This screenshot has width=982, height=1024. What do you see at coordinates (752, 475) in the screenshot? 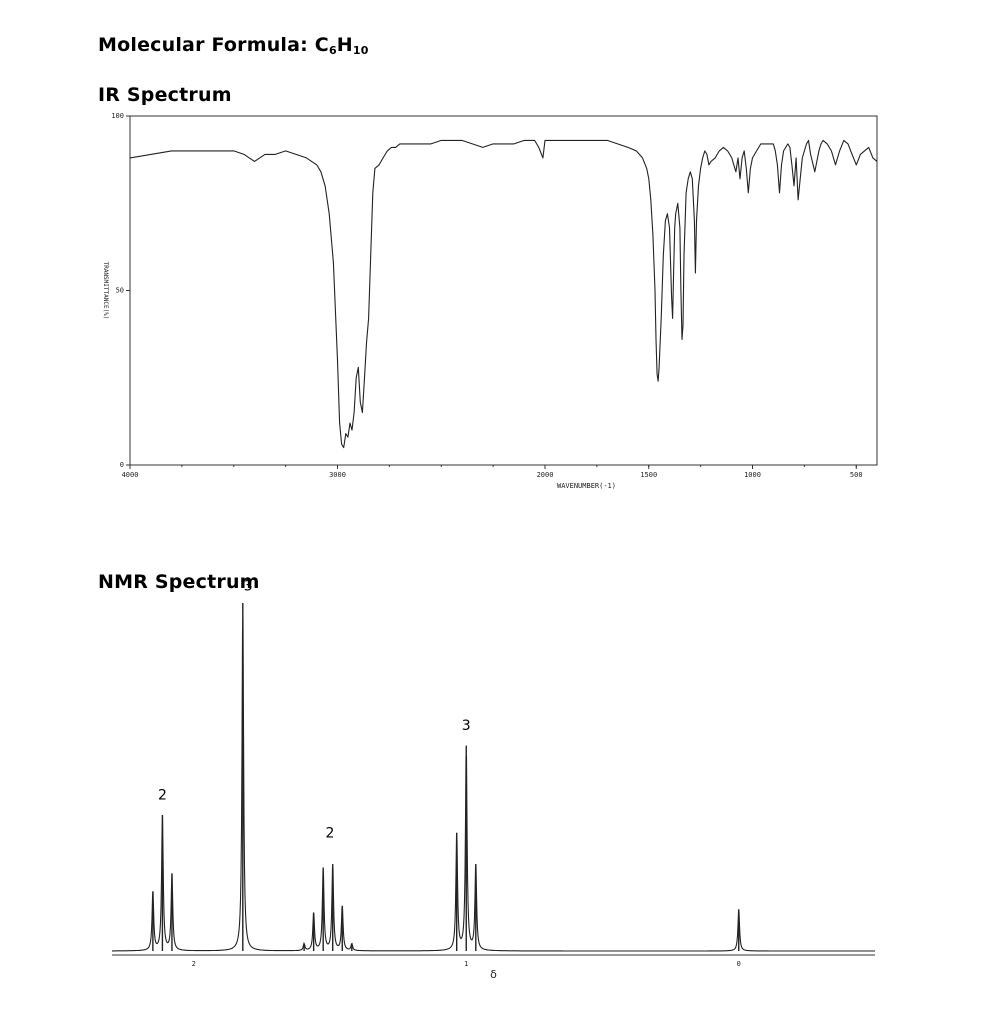
I see `ir-x-tick-label: 1000` at bounding box center [752, 475].